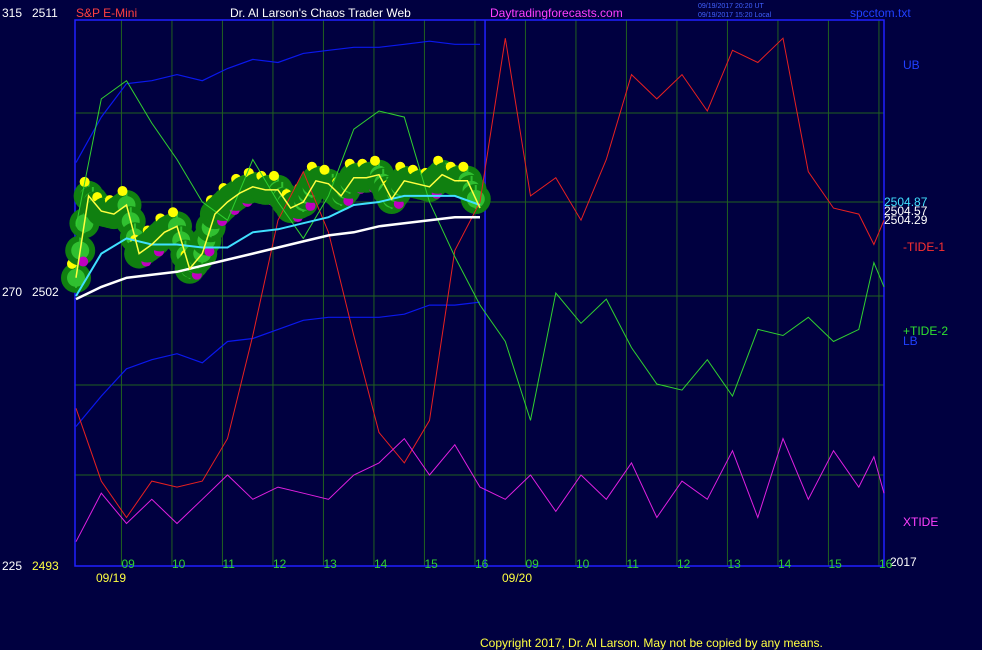  Describe the element at coordinates (731, 6) in the screenshot. I see `timestamp-utc: 09/19/2017 20:20 UT` at that location.